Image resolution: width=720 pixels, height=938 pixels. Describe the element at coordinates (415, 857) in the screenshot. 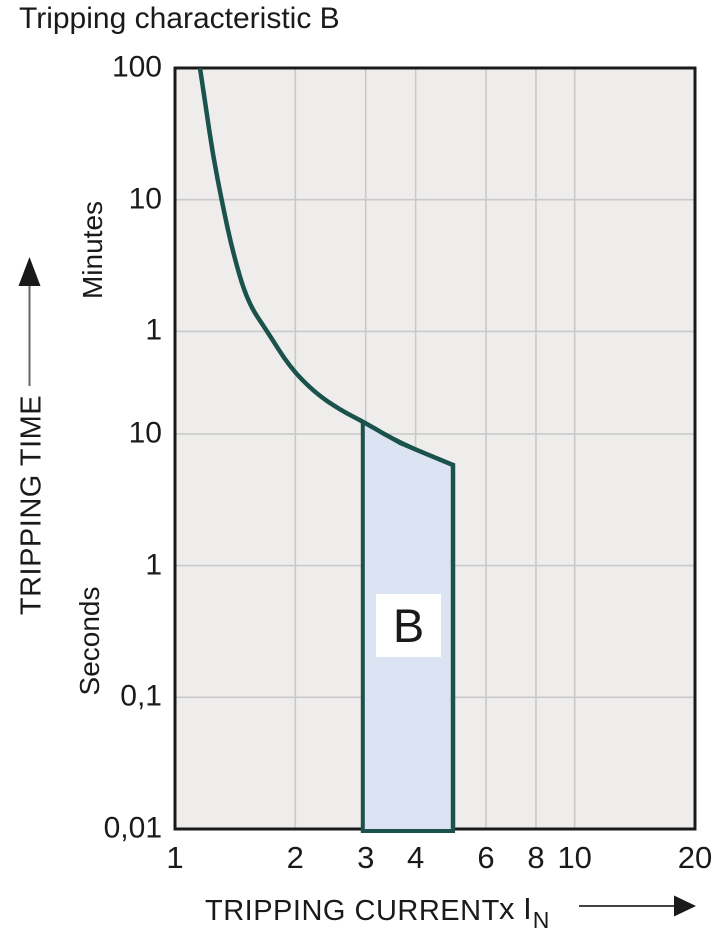

I see `x-tick-label: 4` at that location.